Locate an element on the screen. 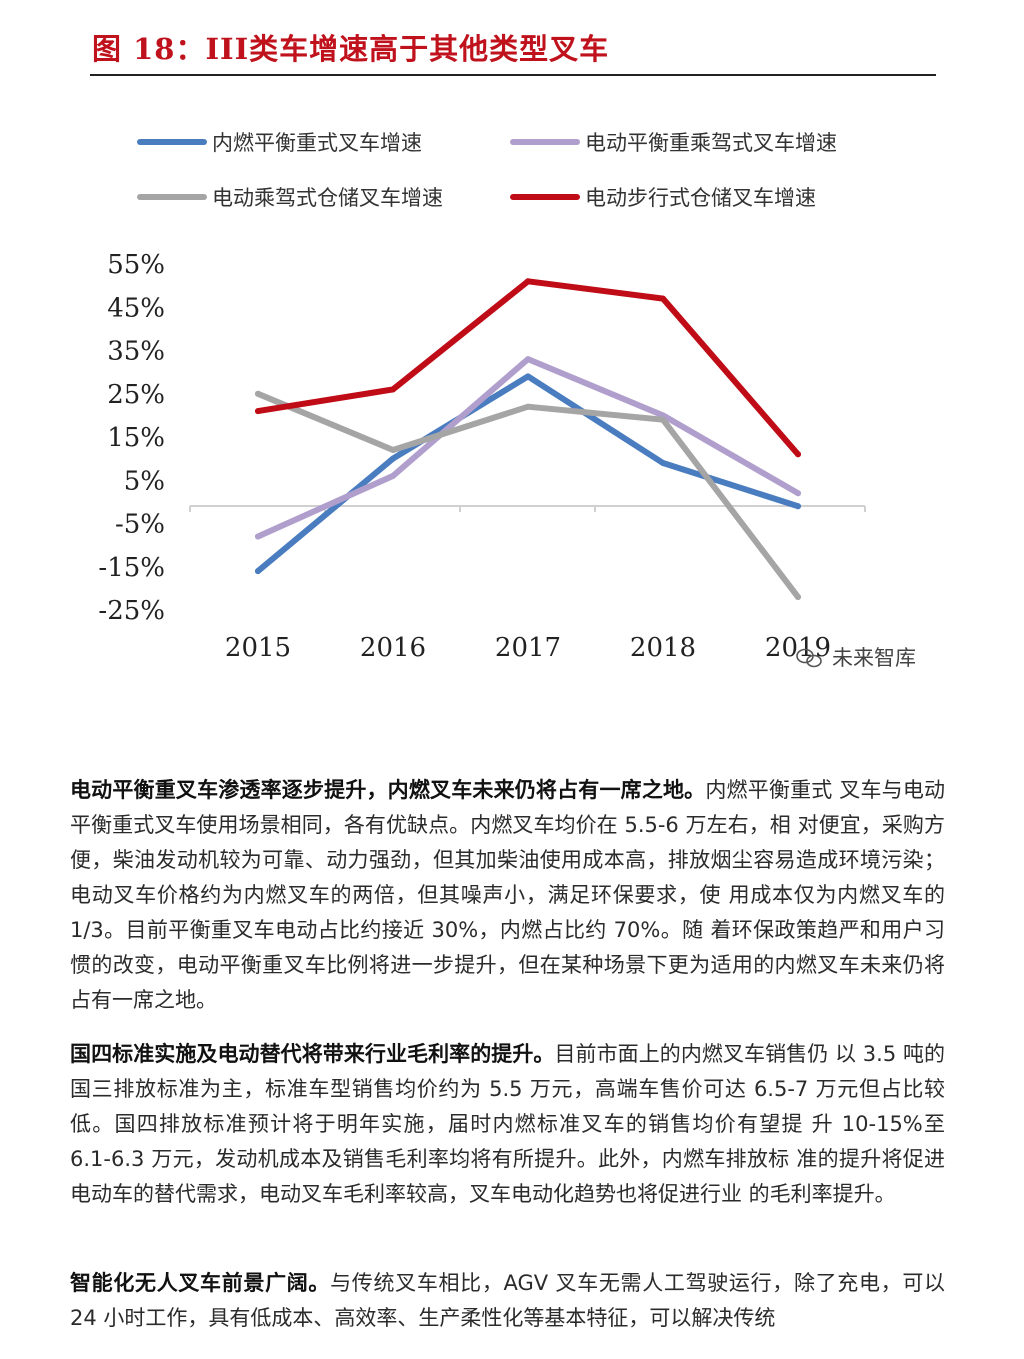  y-tick-label: 15% is located at coordinates (136, 438).